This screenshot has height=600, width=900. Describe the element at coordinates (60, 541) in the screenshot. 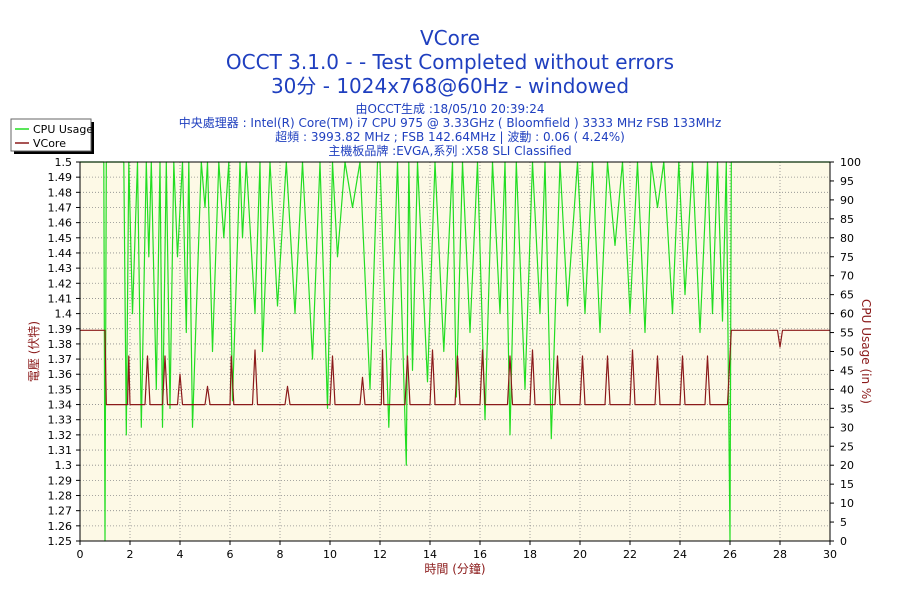

I see `y-tick-label: 1.25` at that location.